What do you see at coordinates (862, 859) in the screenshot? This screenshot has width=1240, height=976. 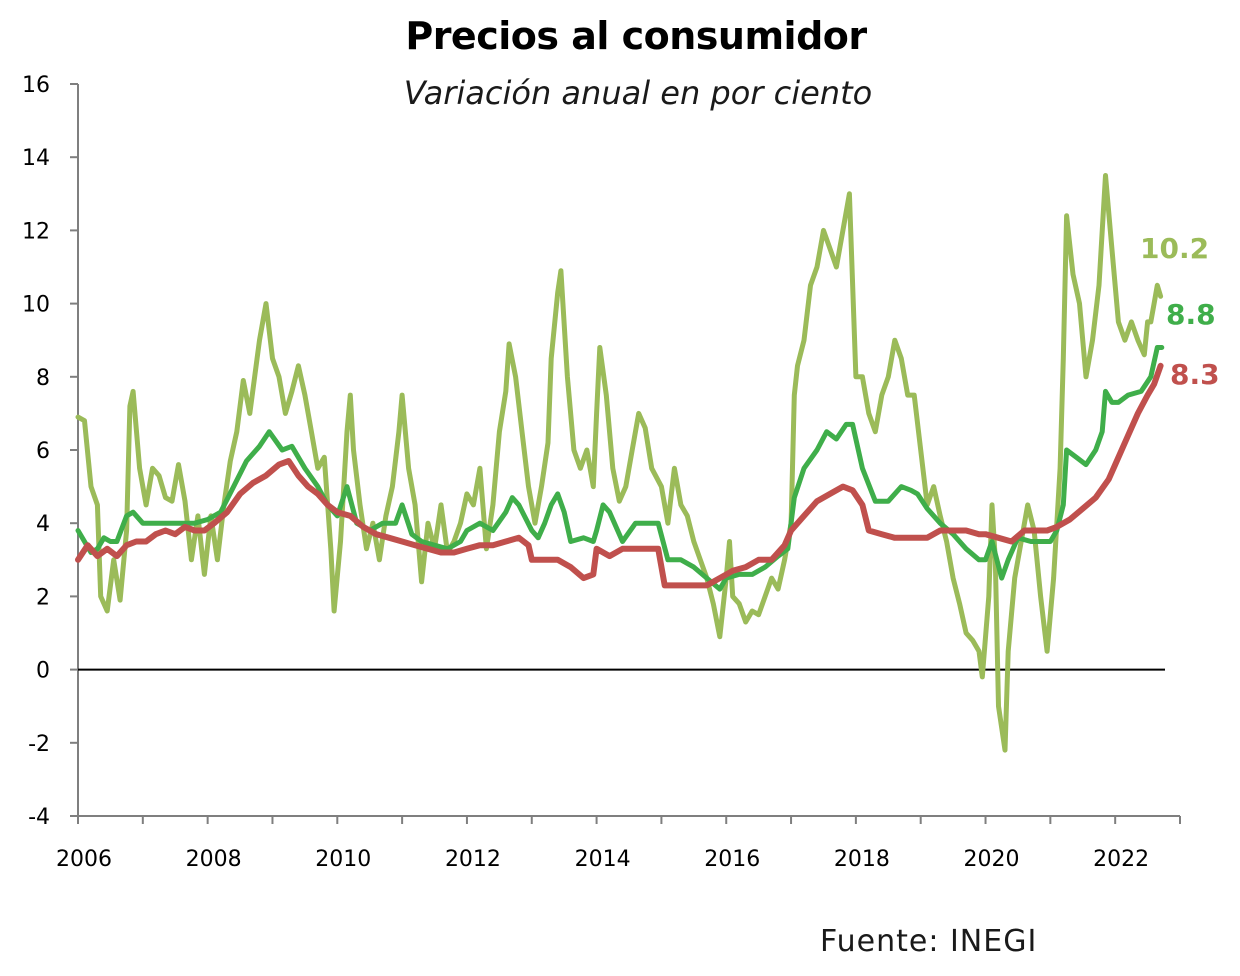 I see `x-tick-label: 2018` at bounding box center [862, 859].